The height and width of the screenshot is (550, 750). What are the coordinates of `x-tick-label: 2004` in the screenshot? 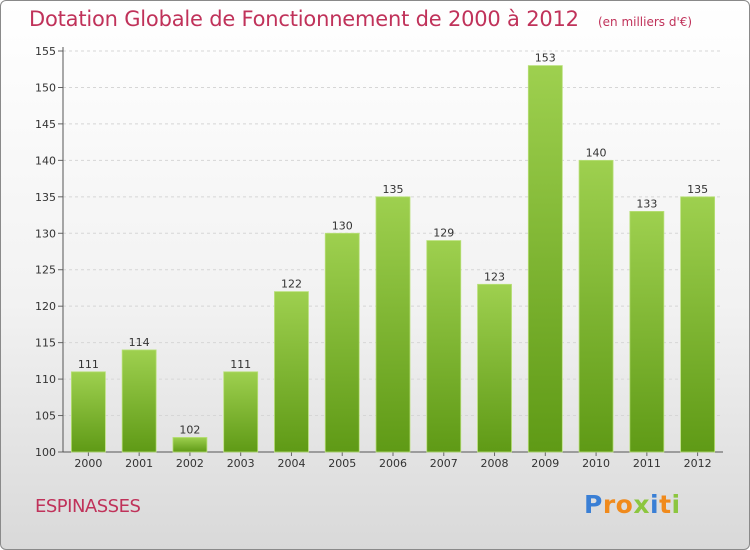 It's located at (291, 463).